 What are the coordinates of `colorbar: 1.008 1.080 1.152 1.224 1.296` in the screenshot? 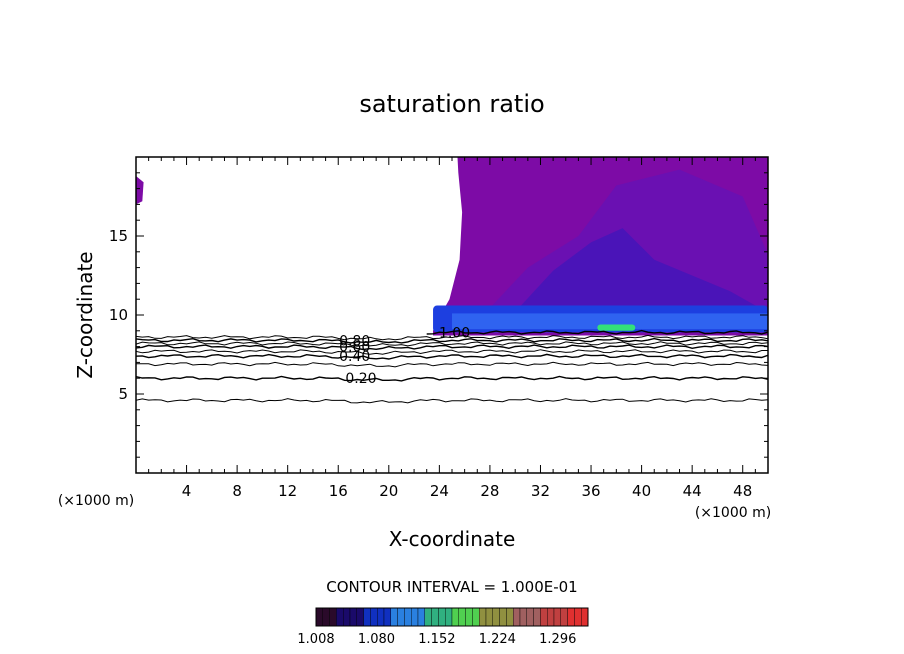 It's located at (443, 627).